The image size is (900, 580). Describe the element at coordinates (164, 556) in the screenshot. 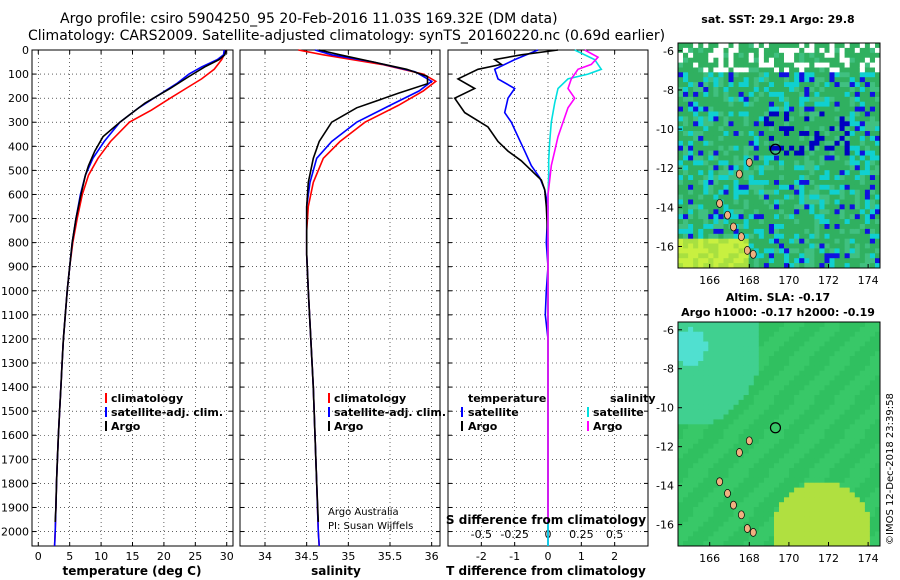

I see `x-tick-label: 20` at that location.